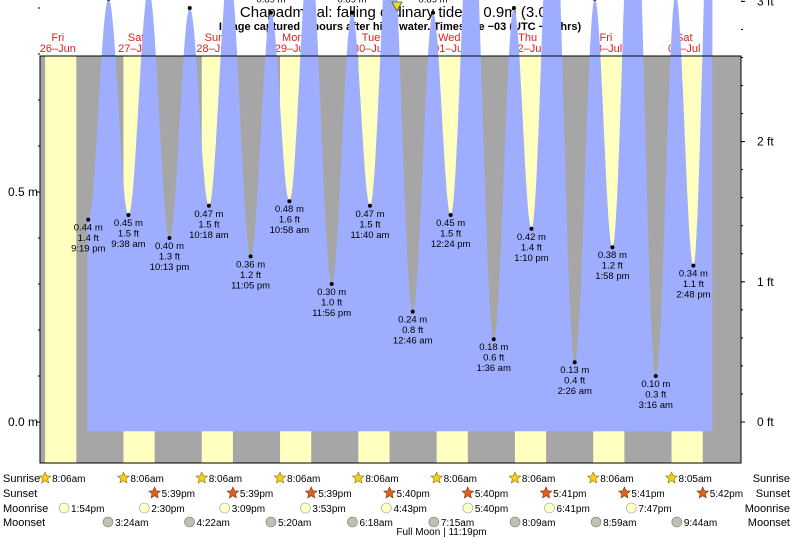  What do you see at coordinates (693, 284) in the screenshot?
I see `tide-label: 1.1 ft` at bounding box center [693, 284].